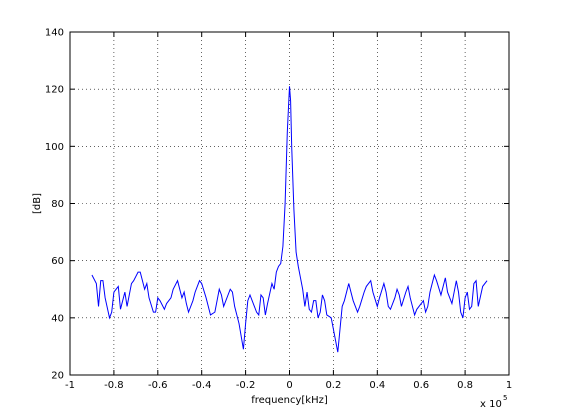  I want to click on x-tick-label: -0.2, so click(246, 385).